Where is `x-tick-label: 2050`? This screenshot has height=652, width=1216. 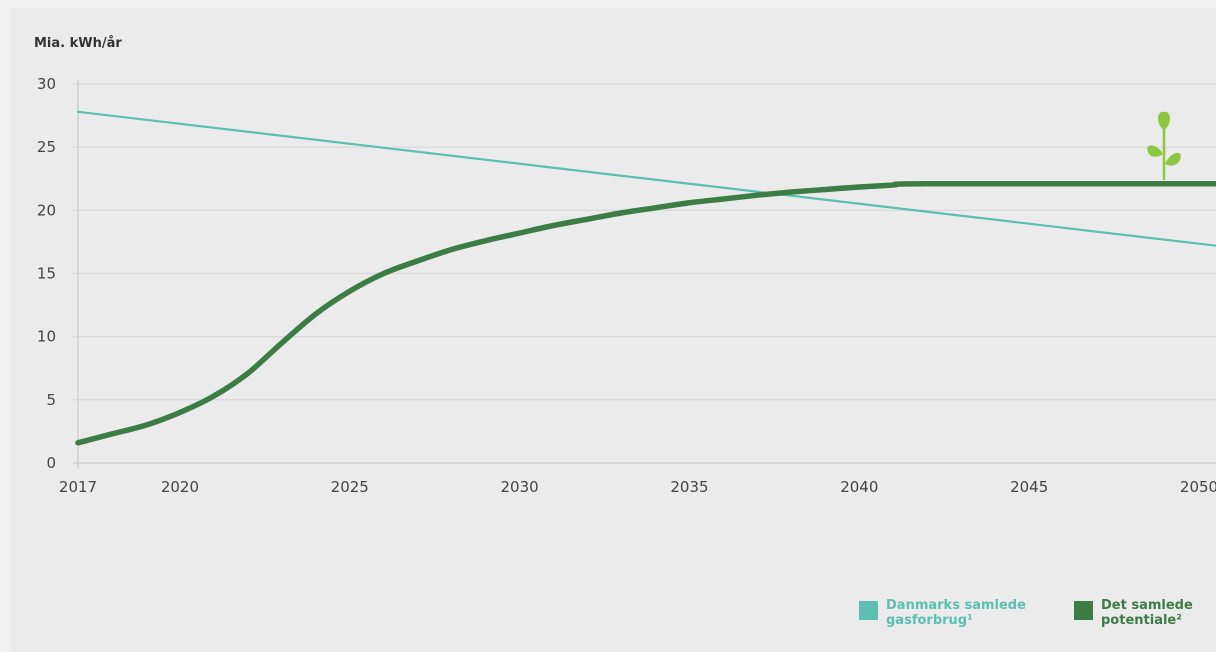 x-tick-label: 2050 is located at coordinates (1198, 487).